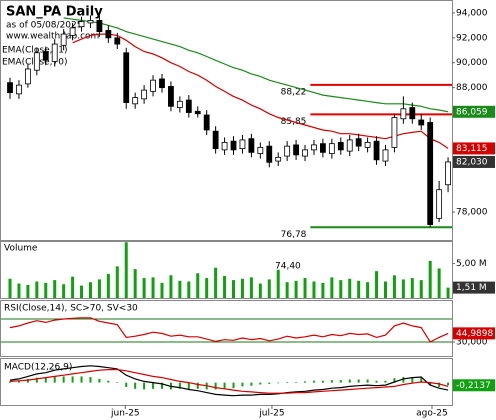  Describe the element at coordinates (432, 414) in the screenshot. I see `x-tick-label: ago-25` at that location.